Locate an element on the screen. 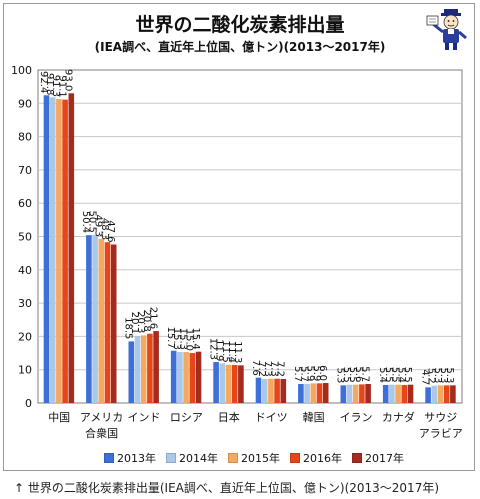  data-label: 93.0 is located at coordinates (68, 80).